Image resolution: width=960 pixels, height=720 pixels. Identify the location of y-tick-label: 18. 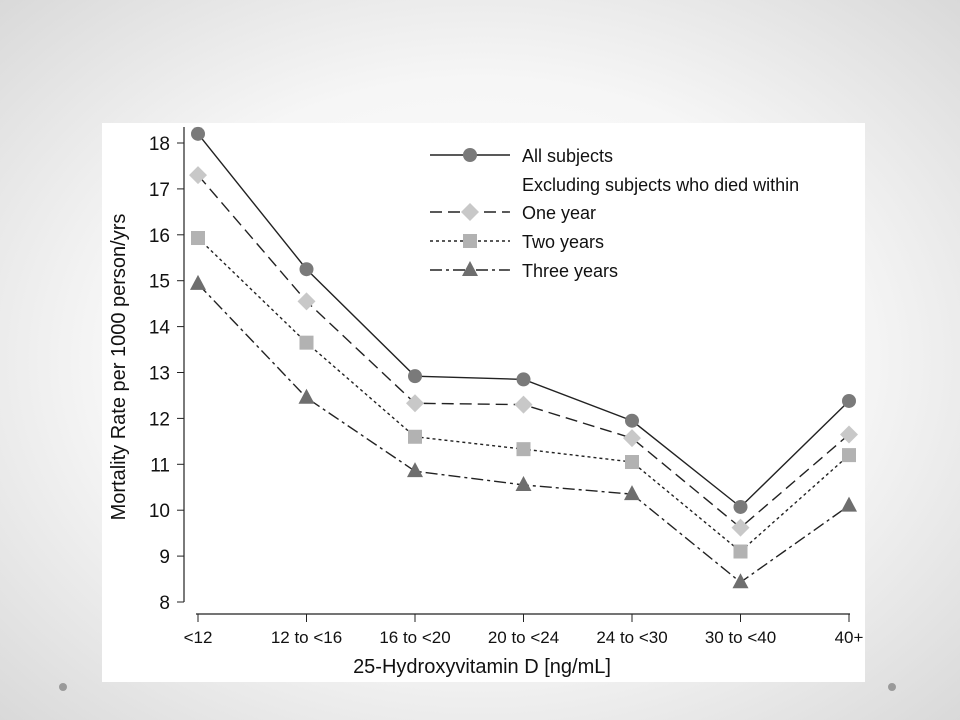
(159, 144).